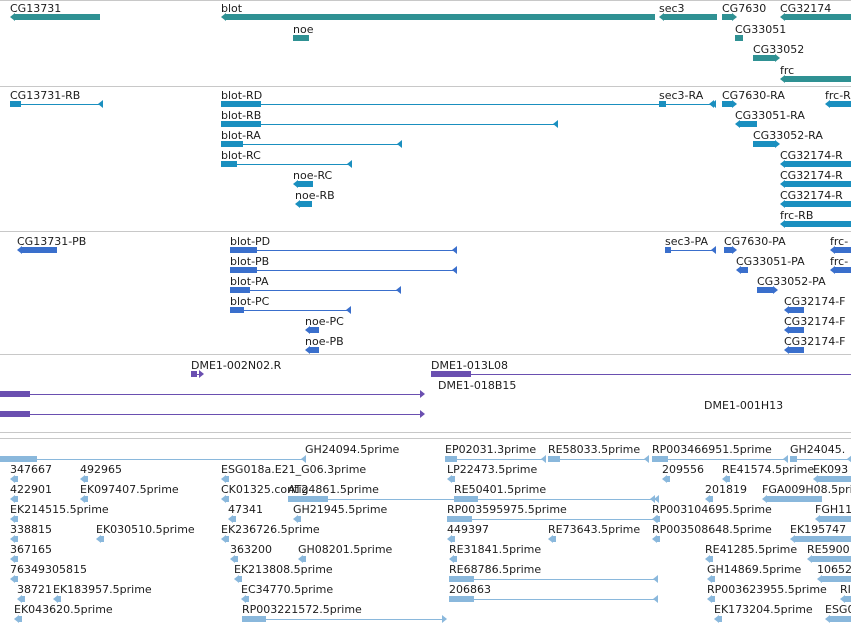  What do you see at coordinates (763, 609) in the screenshot?
I see `feature-label-ek173204-5prime: EK173204.5prime` at bounding box center [763, 609].